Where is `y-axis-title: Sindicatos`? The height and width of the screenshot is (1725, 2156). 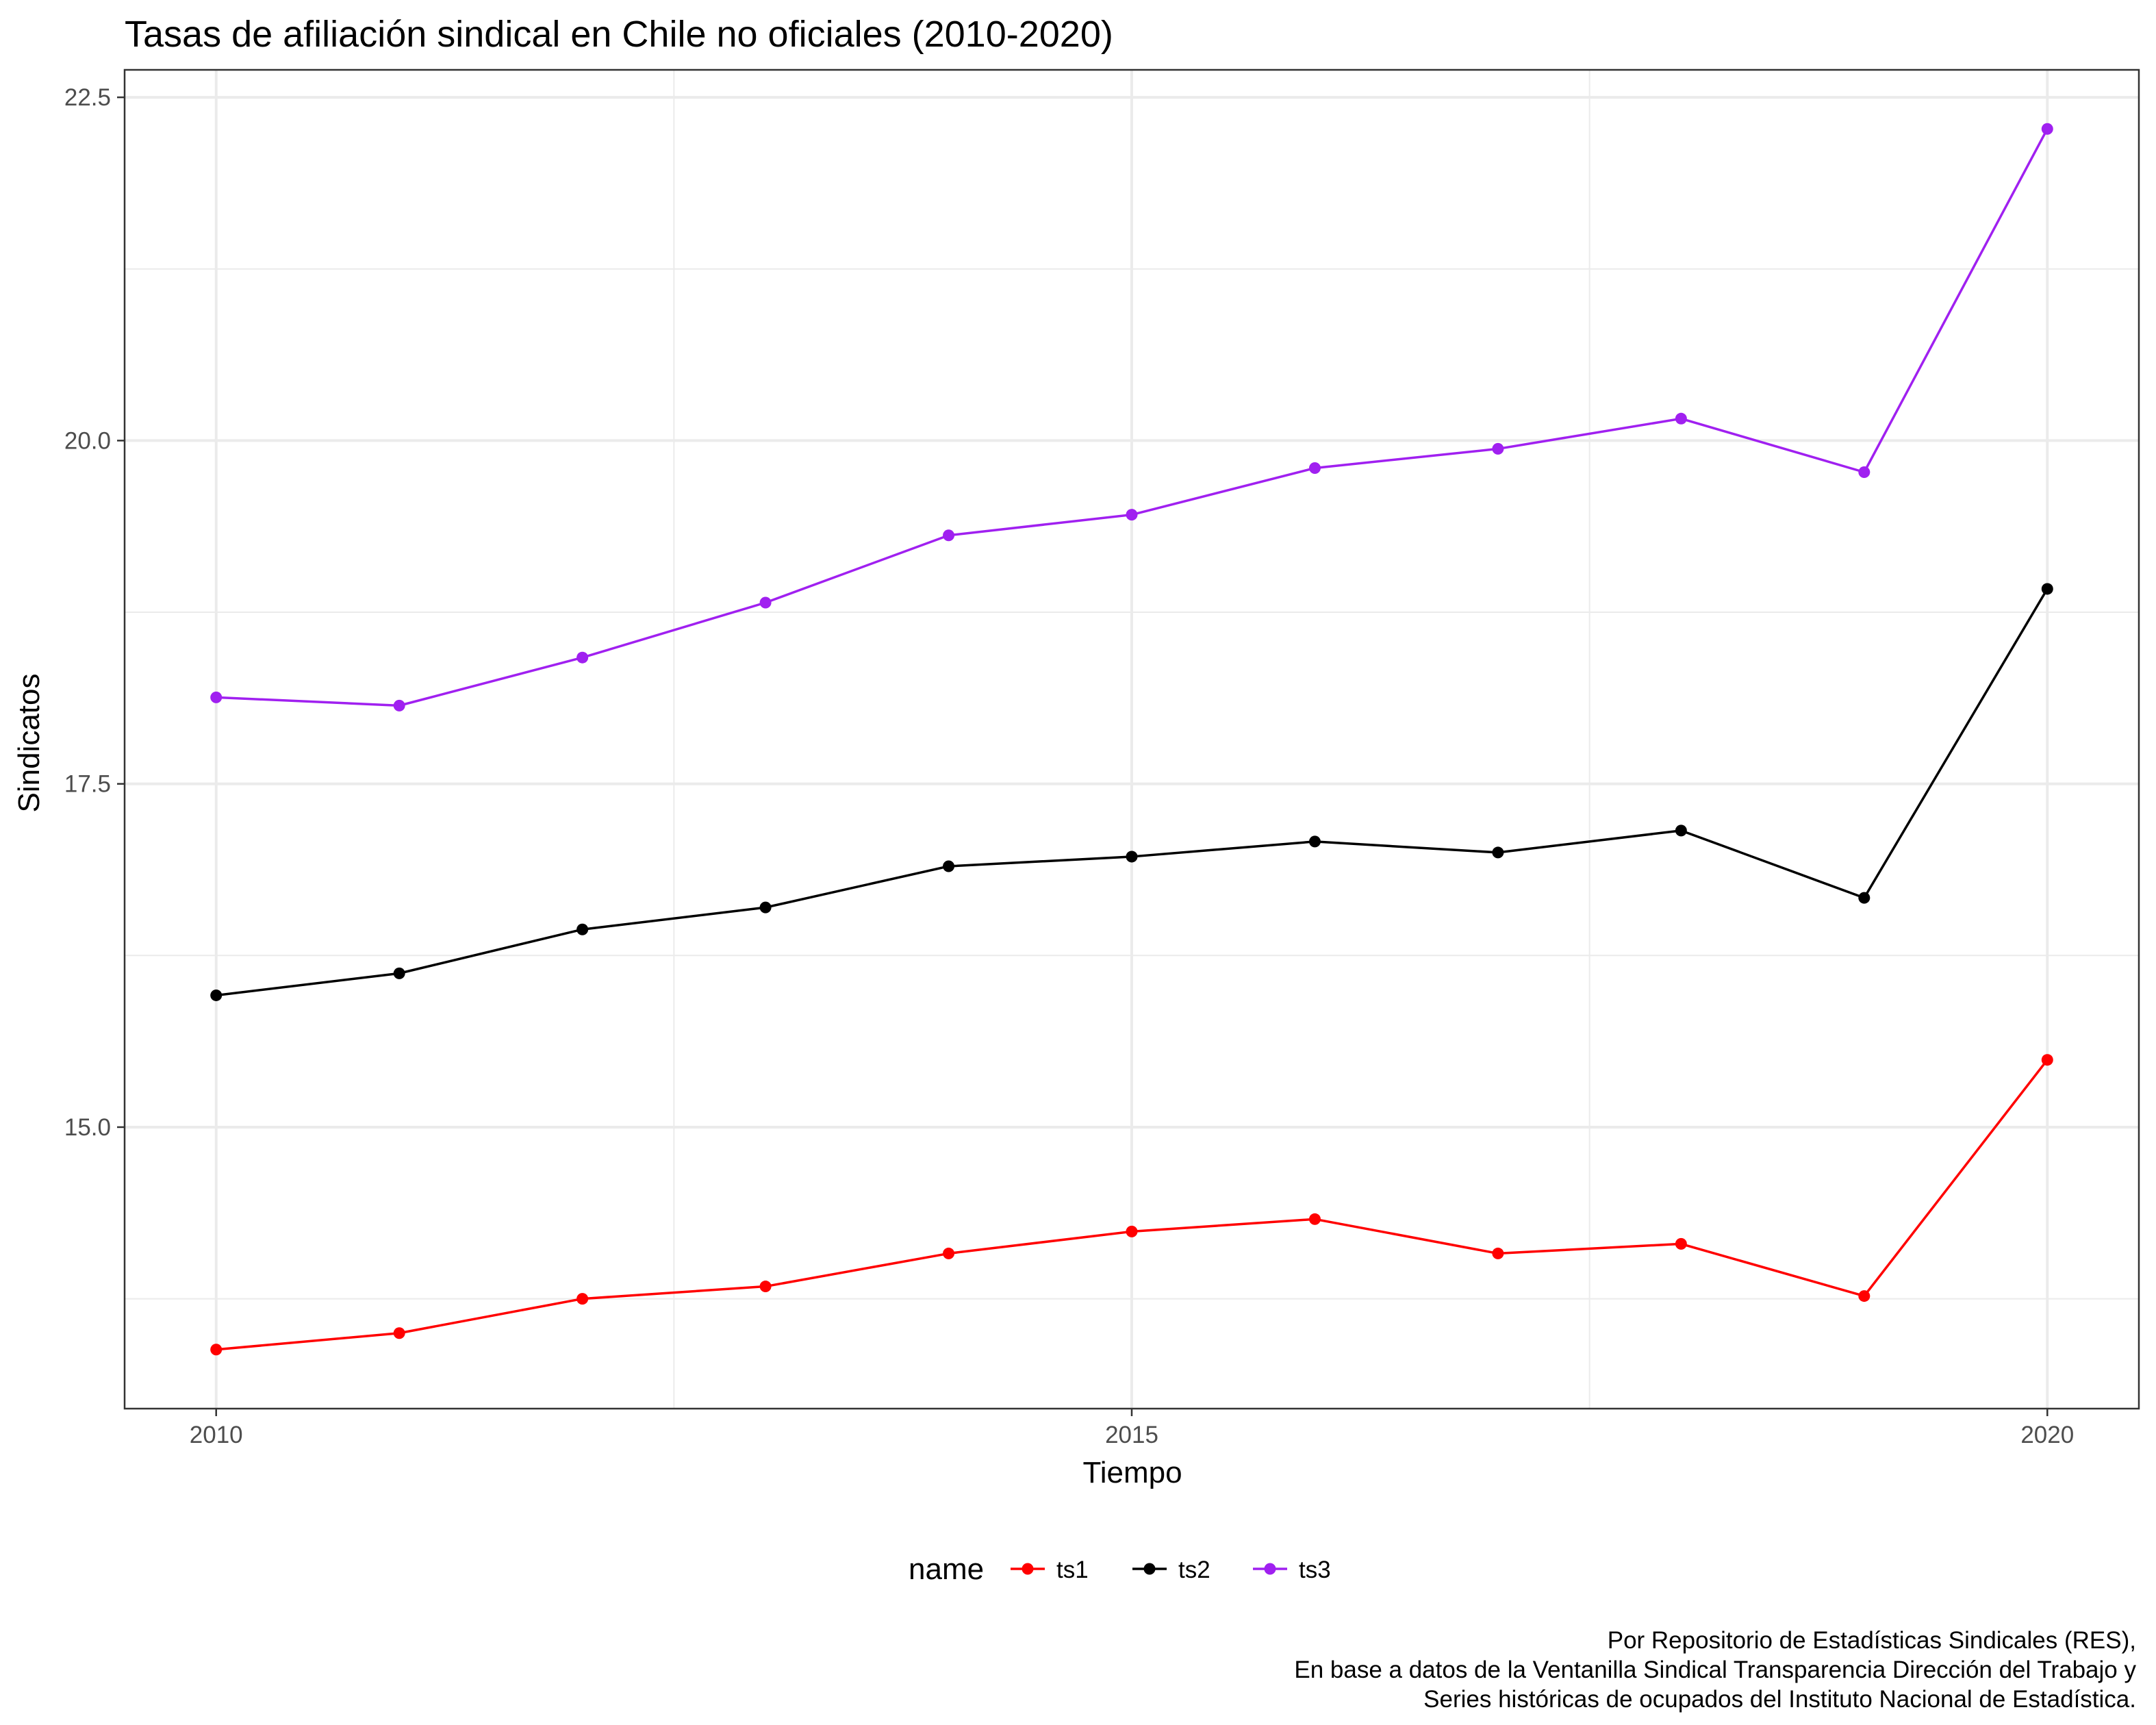
y-axis-title: Sindicatos is located at coordinates (29, 742).